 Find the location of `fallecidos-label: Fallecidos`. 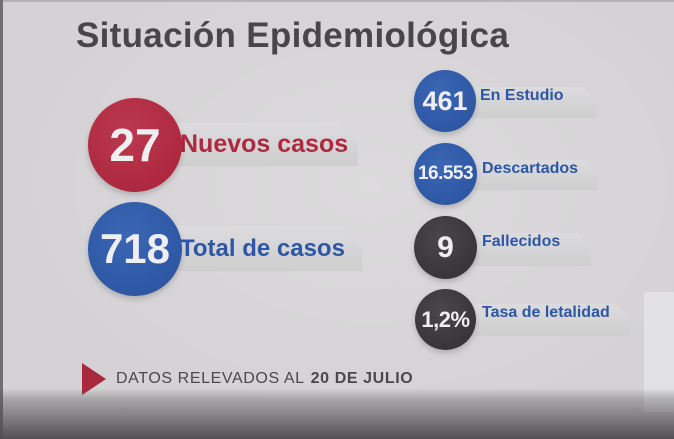

fallecidos-label: Fallecidos is located at coordinates (521, 241).